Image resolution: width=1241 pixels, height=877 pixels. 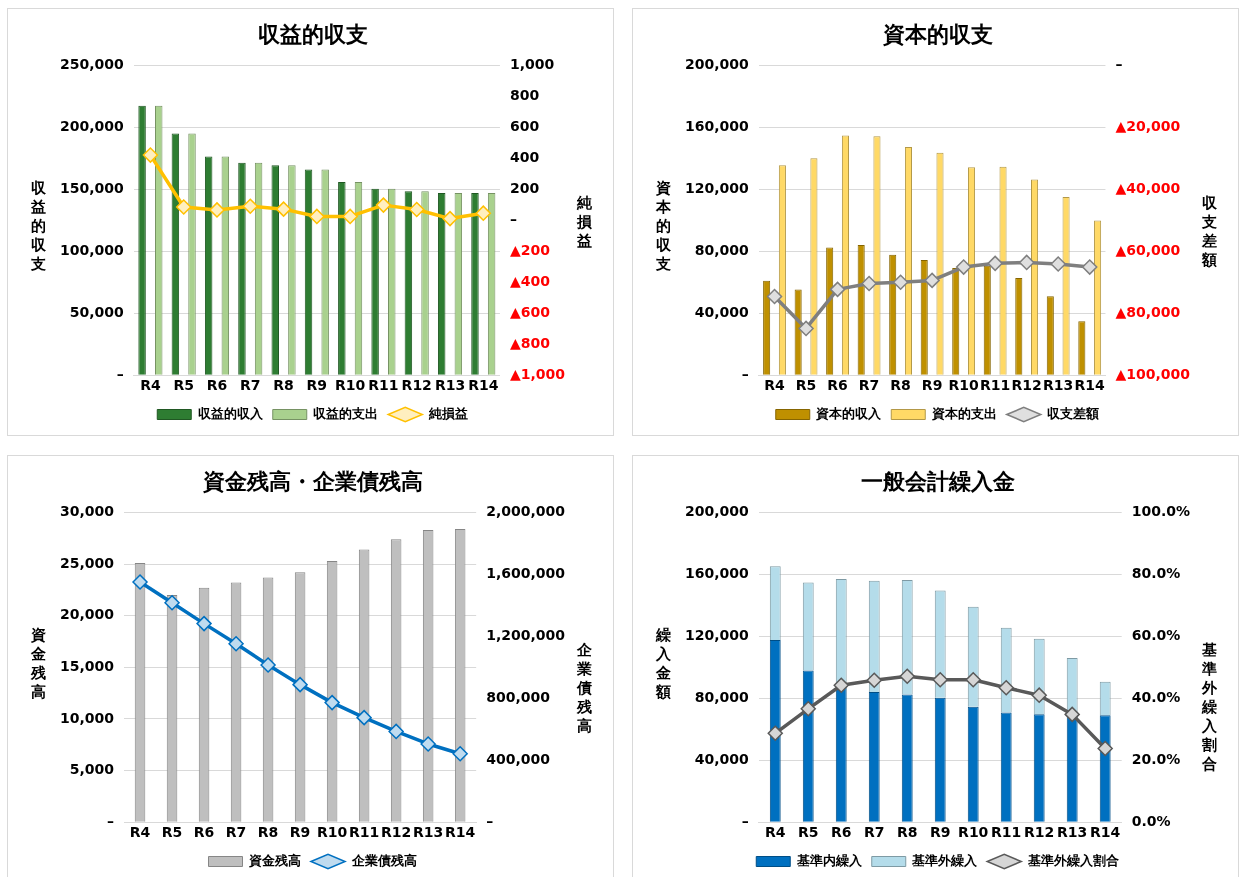 I want to click on chart-title: 一般会計繰入金, so click(x=937, y=481).